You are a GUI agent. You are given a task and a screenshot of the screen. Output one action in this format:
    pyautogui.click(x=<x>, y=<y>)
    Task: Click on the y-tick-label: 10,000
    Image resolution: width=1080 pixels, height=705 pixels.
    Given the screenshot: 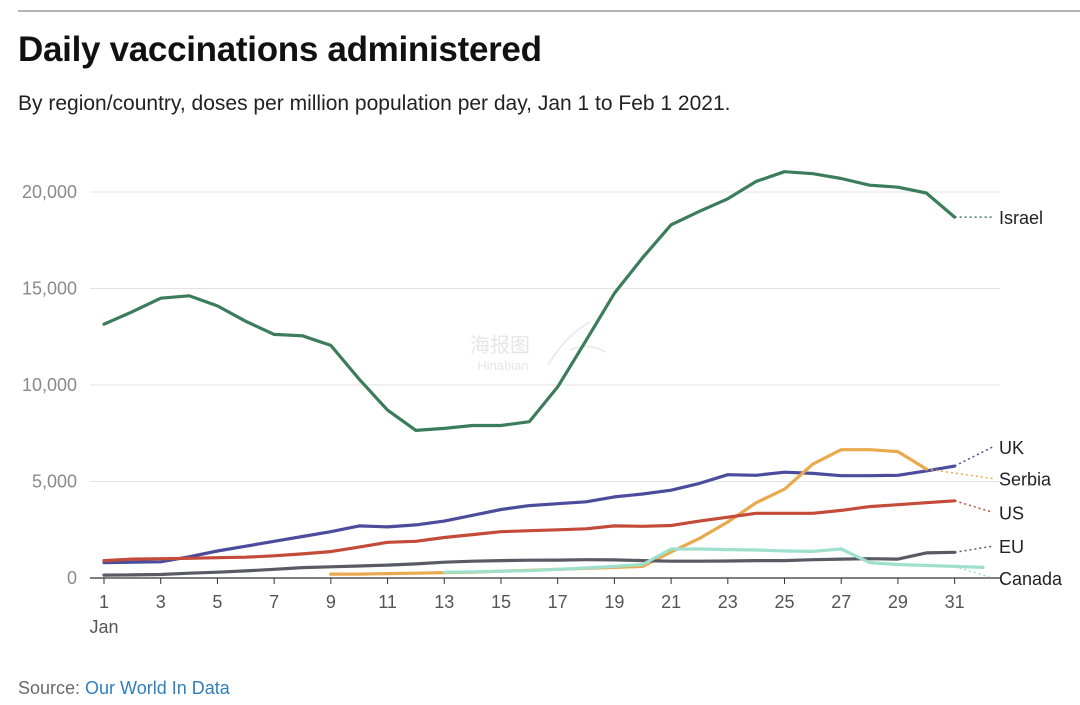 What is the action you would take?
    pyautogui.click(x=49, y=385)
    